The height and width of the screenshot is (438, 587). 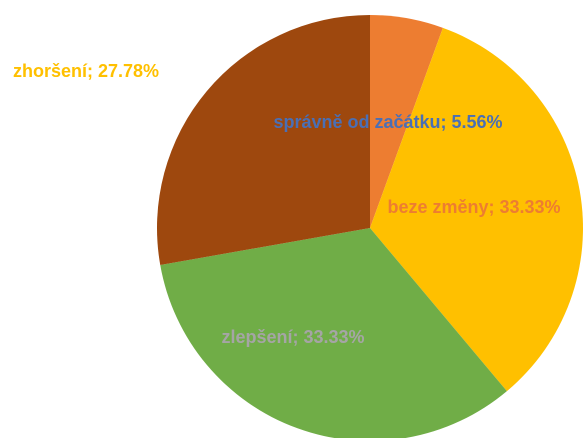 What do you see at coordinates (473, 207) in the screenshot?
I see `data-label: beze změny; 33.33%` at bounding box center [473, 207].